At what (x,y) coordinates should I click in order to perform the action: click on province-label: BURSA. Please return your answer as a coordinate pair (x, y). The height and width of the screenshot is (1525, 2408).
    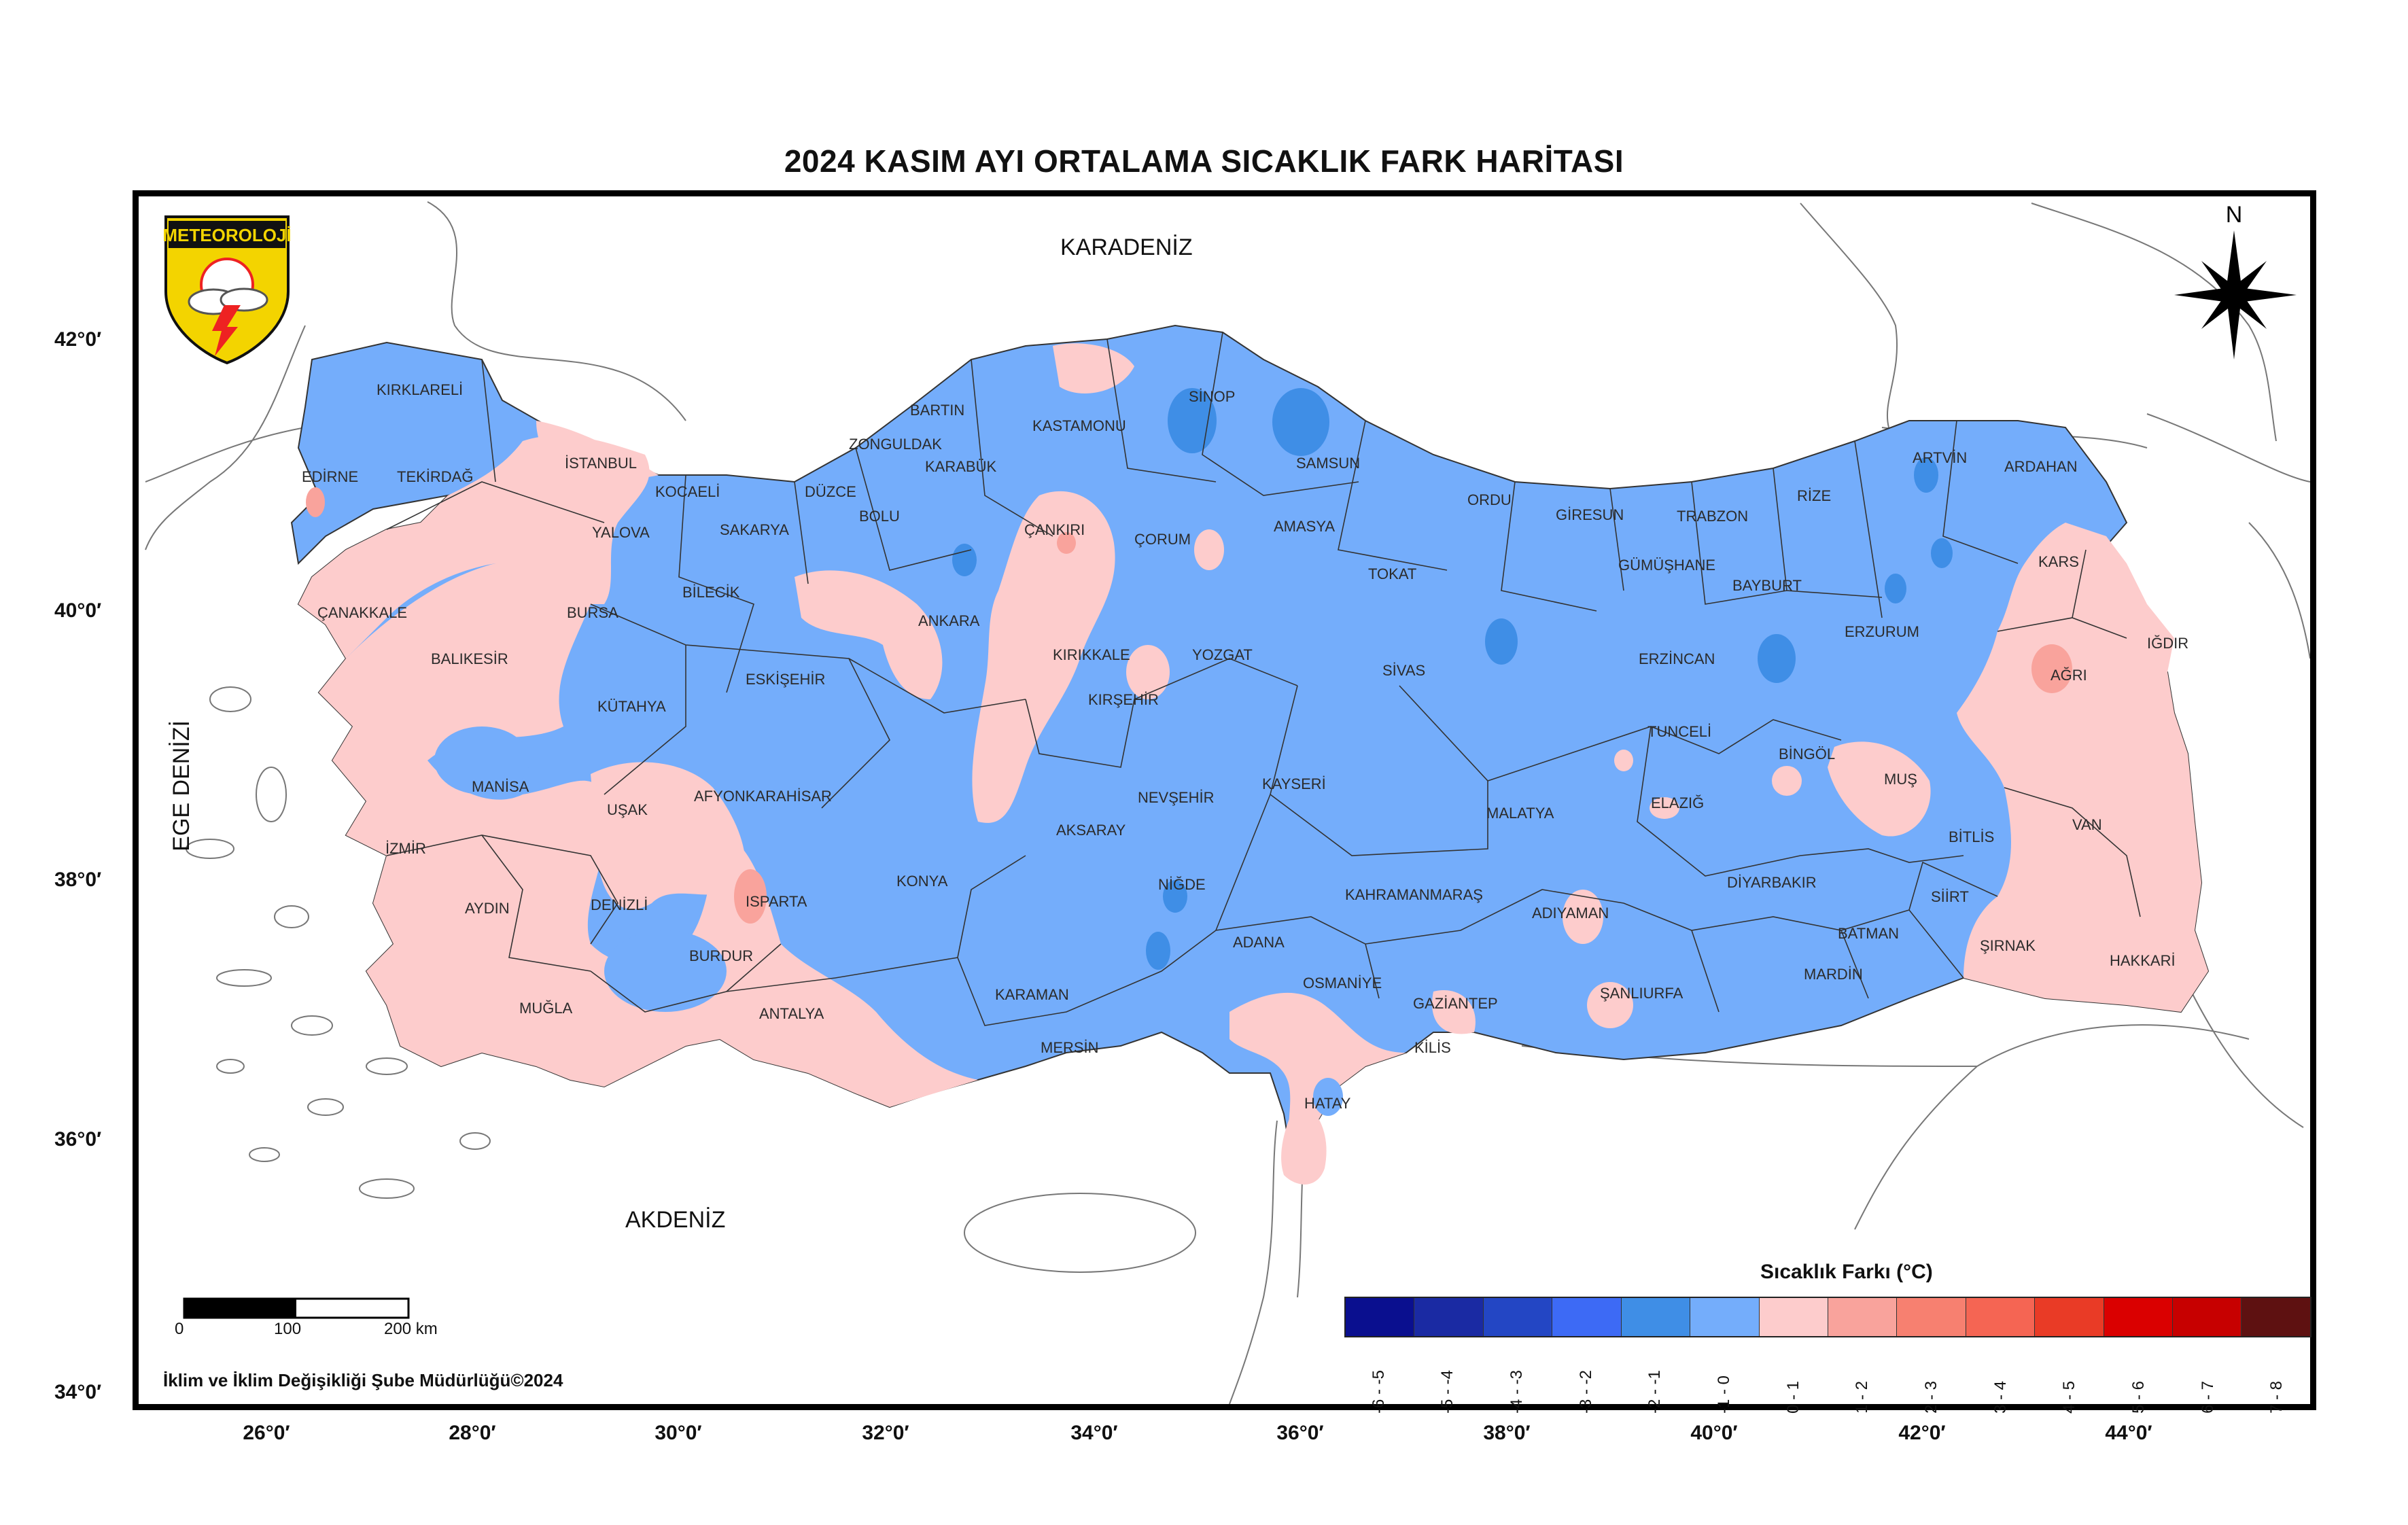
    Looking at the image, I should click on (592, 612).